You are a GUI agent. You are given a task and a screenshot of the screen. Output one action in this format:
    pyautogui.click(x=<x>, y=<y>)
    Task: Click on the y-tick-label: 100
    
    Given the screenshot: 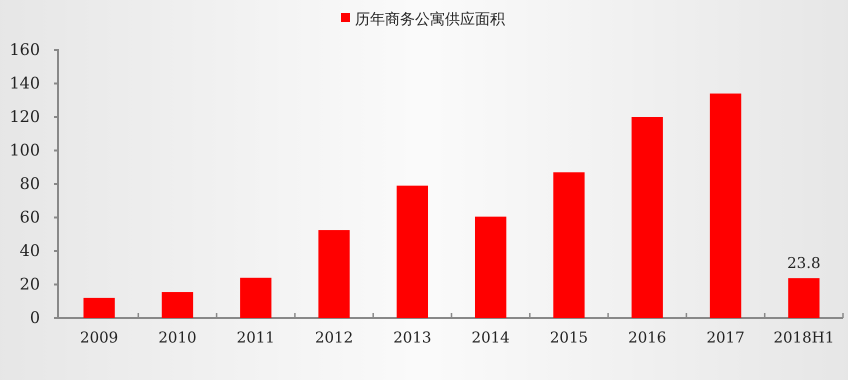 What is the action you would take?
    pyautogui.click(x=24, y=150)
    